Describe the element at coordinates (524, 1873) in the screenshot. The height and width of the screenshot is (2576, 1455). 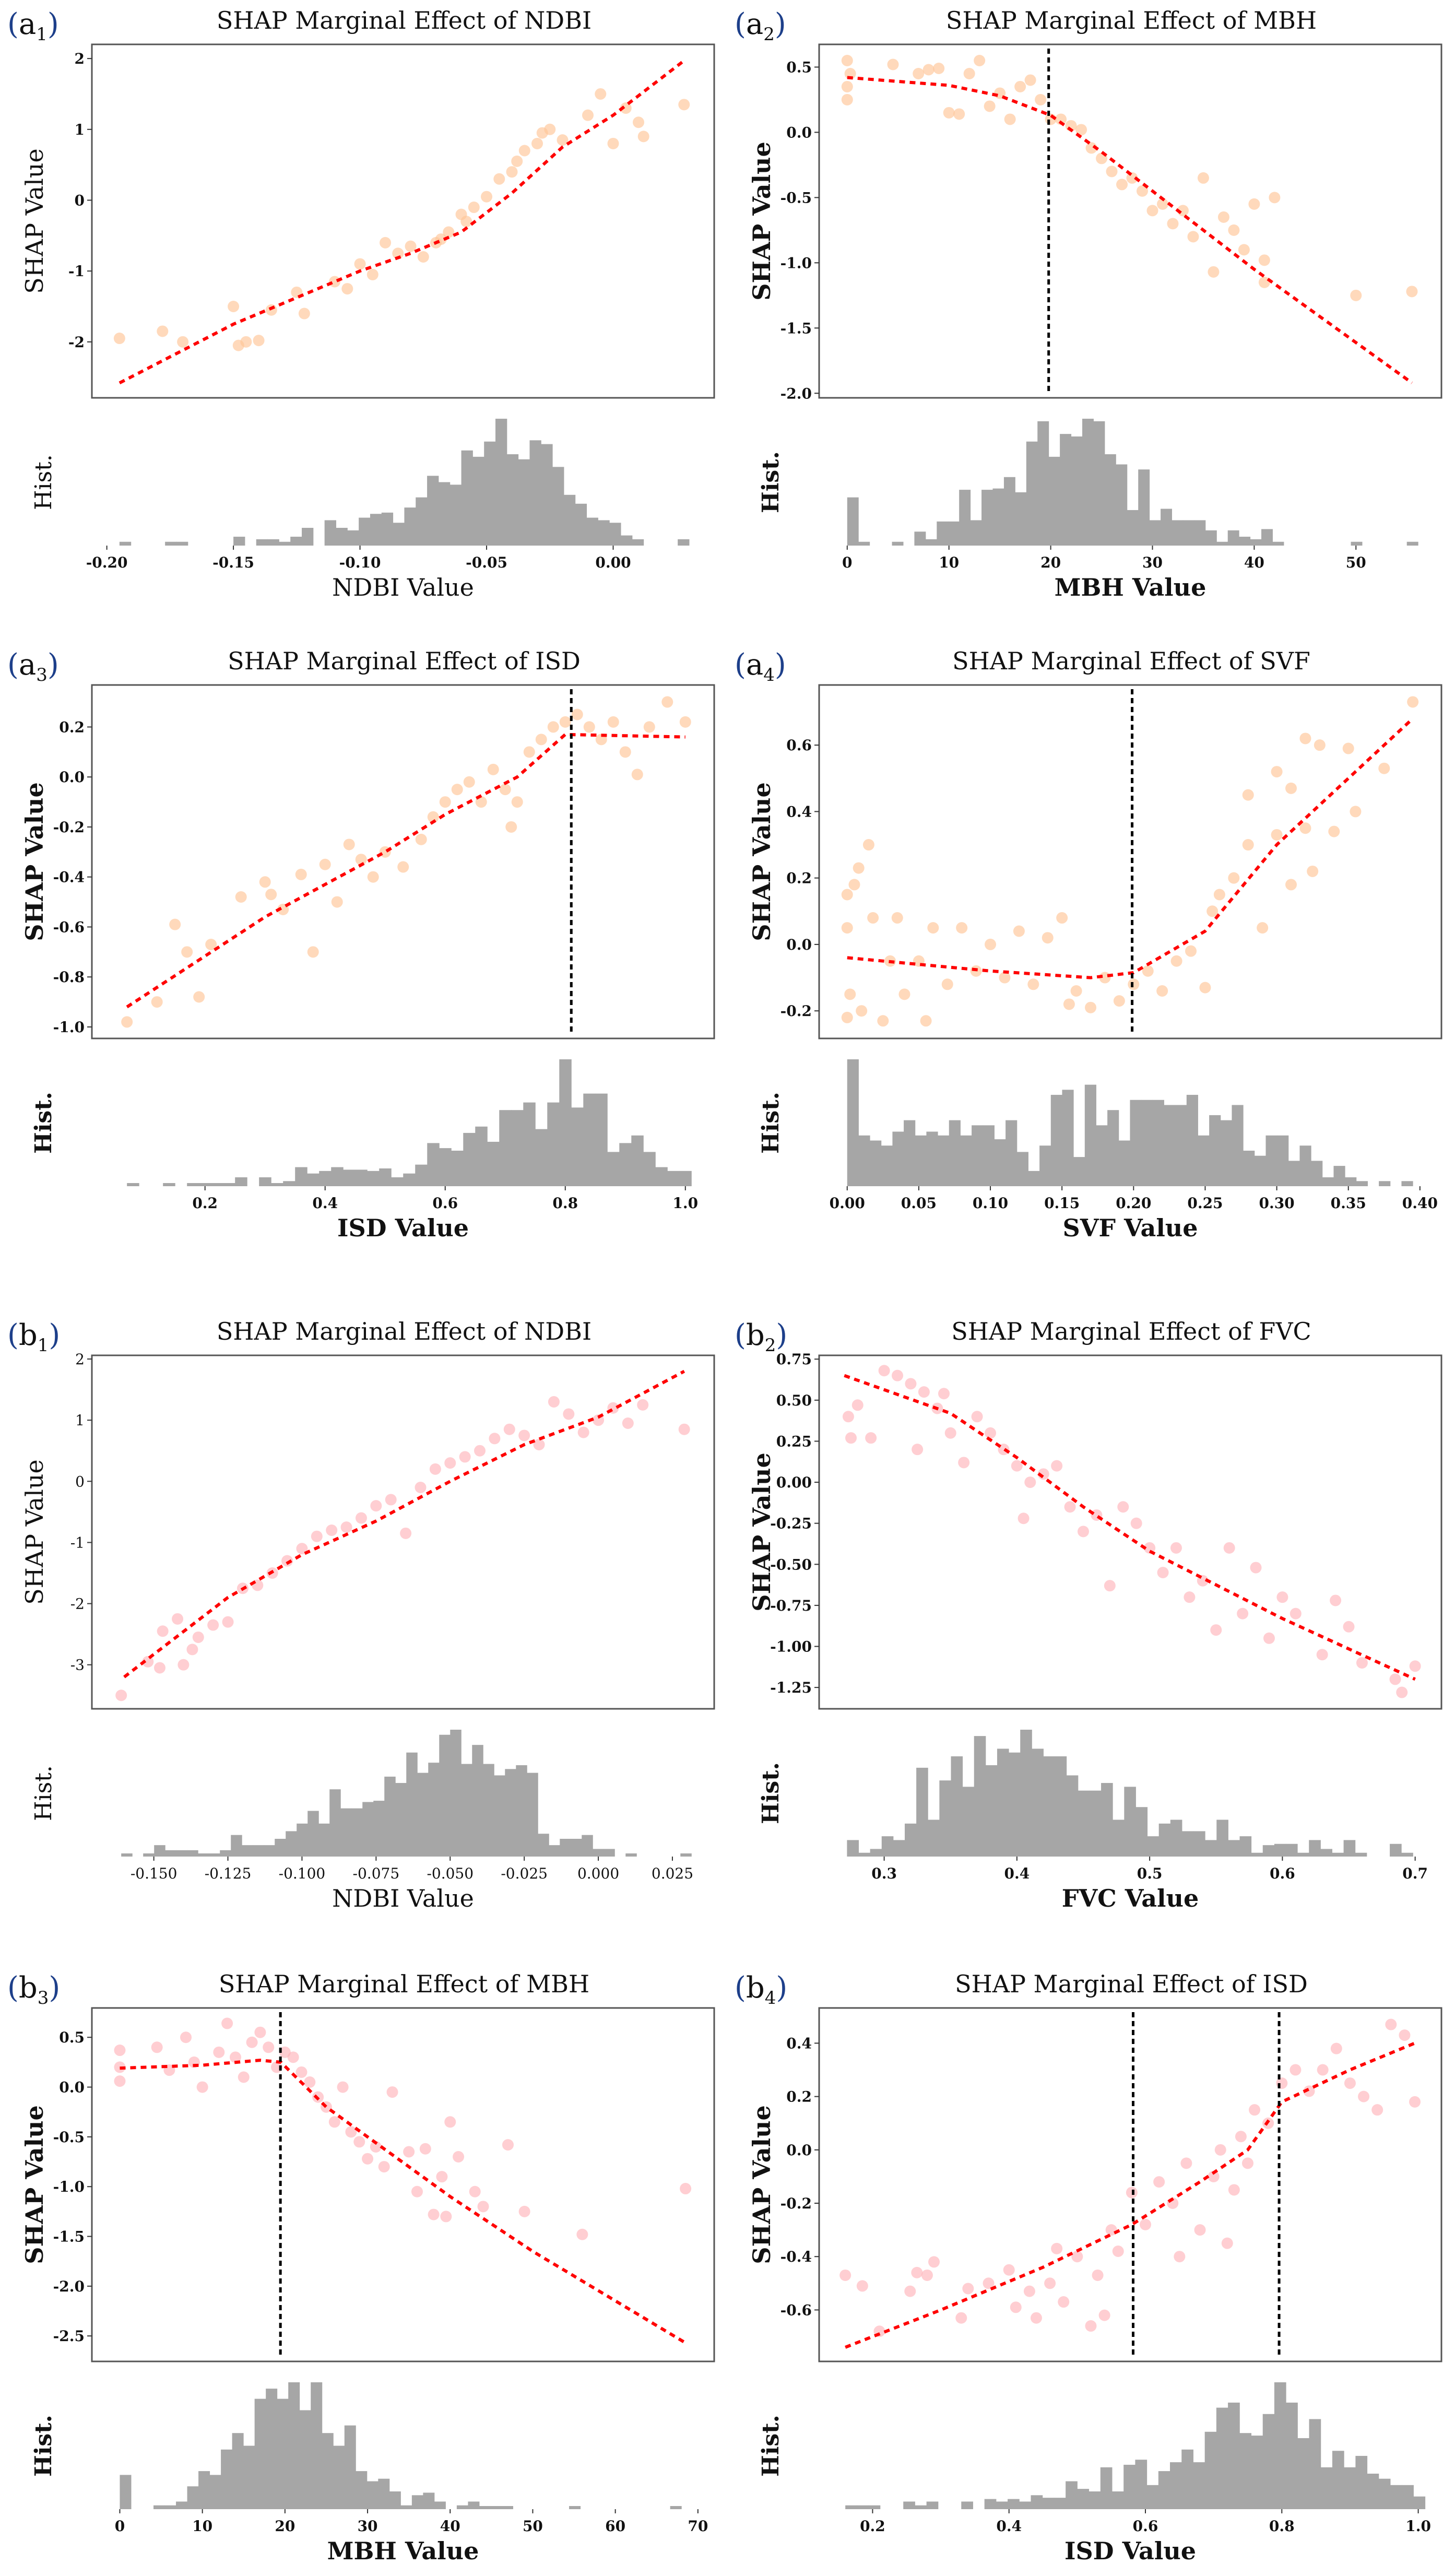
I see `x-tick-label: -0.025` at that location.